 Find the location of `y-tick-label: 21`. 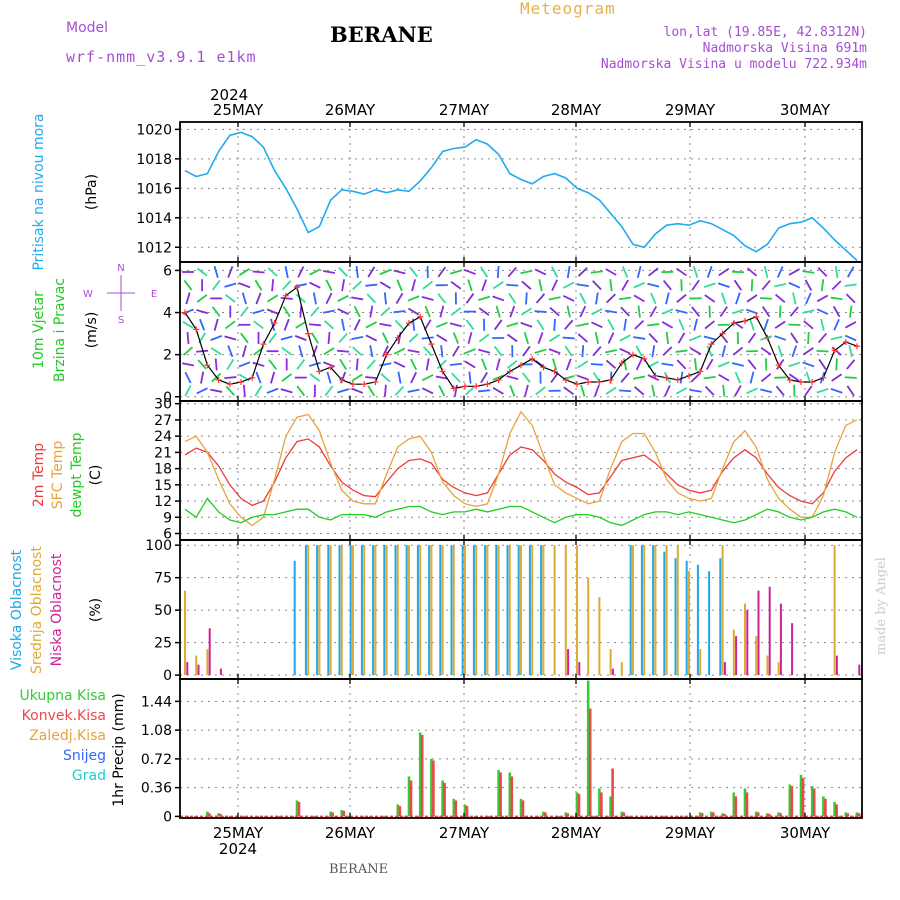

y-tick-label: 21 is located at coordinates (163, 453).